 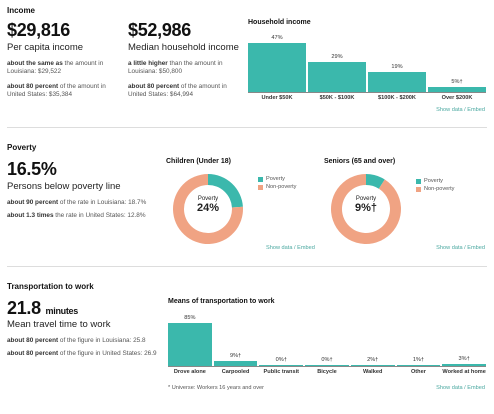 I want to click on median-comparison-us-text: of the amount in United States: $64,994, so click(x=177, y=90).